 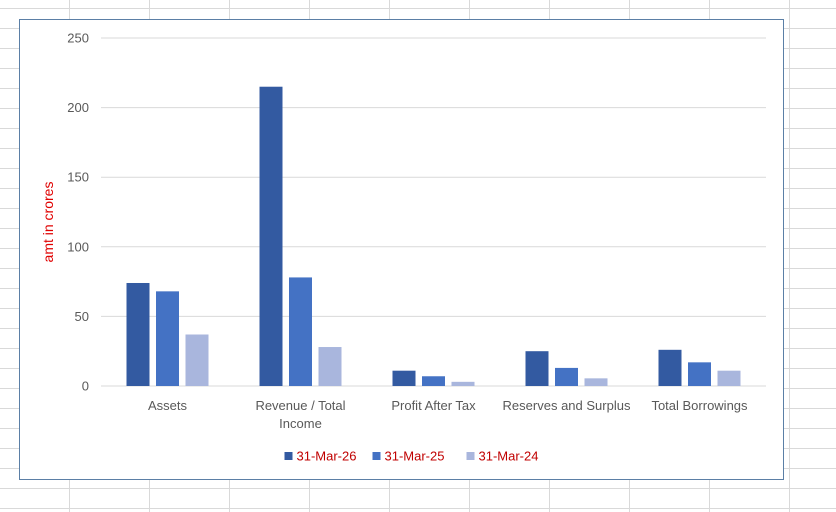 I want to click on legend-item: 31-Mar-24, so click(x=502, y=456).